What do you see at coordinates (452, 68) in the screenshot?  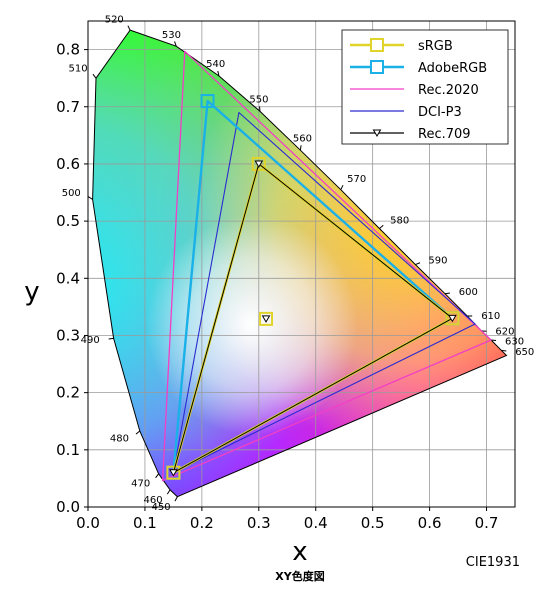 I see `legend-label: AdobeRGB` at bounding box center [452, 68].